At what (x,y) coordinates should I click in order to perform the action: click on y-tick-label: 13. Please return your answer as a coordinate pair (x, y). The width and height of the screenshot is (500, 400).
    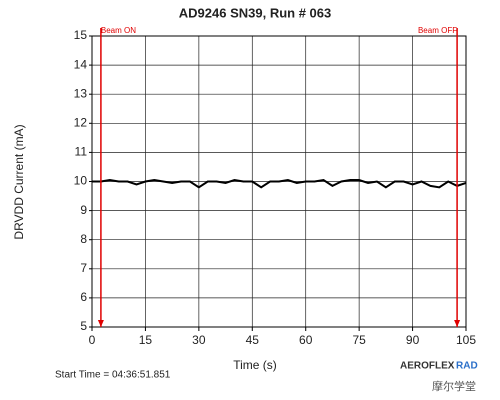
    Looking at the image, I should click on (81, 93).